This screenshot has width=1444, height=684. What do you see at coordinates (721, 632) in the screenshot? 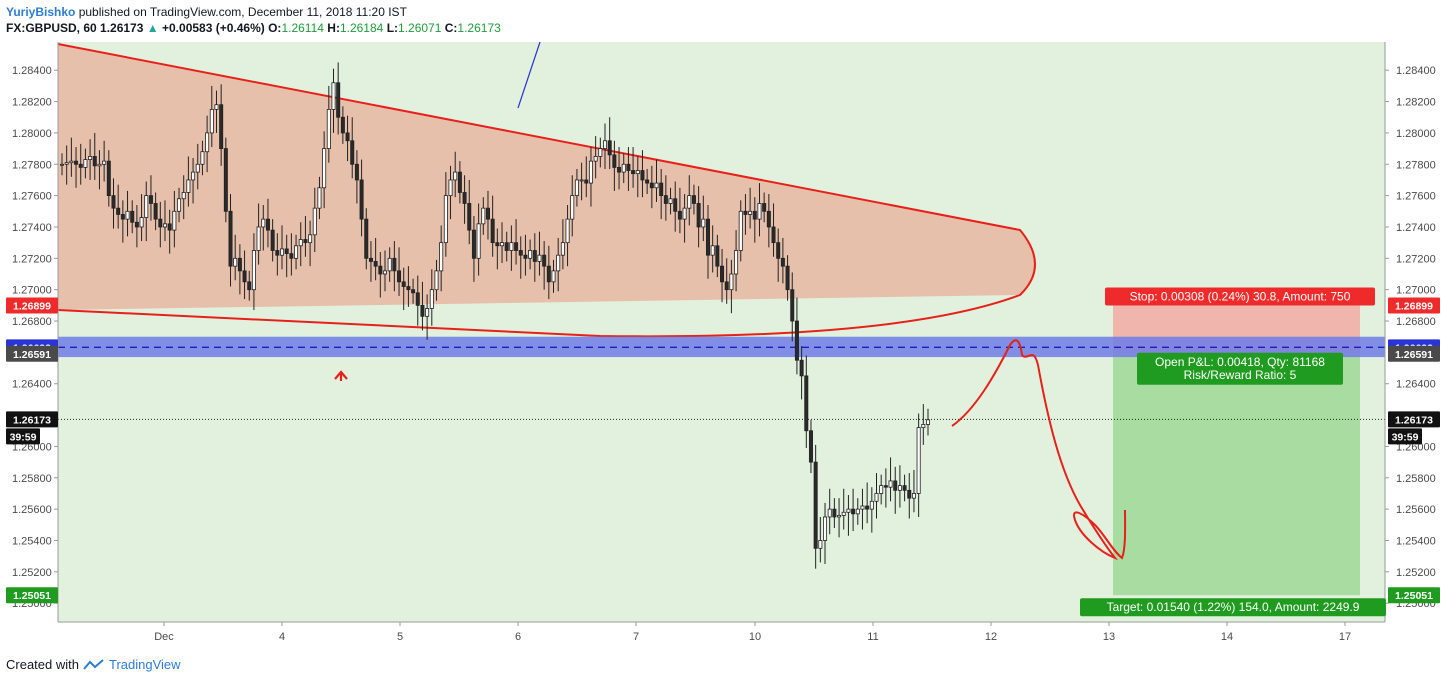
I see `time-axis: Dec 4 5 6 7 10 11 12 13 14 17` at bounding box center [721, 632].